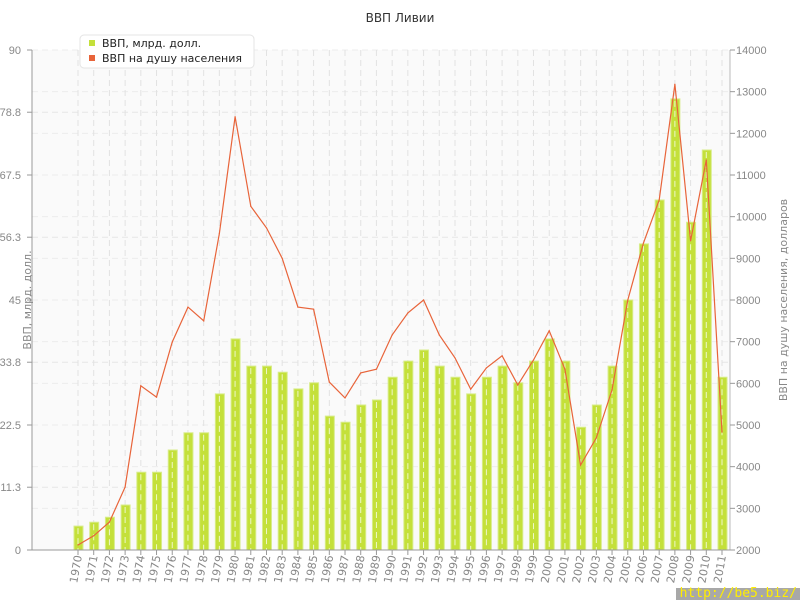 Image resolution: width=800 pixels, height=604 pixels. Describe the element at coordinates (751, 93) in the screenshot. I see `tick-label-right: 13000` at that location.